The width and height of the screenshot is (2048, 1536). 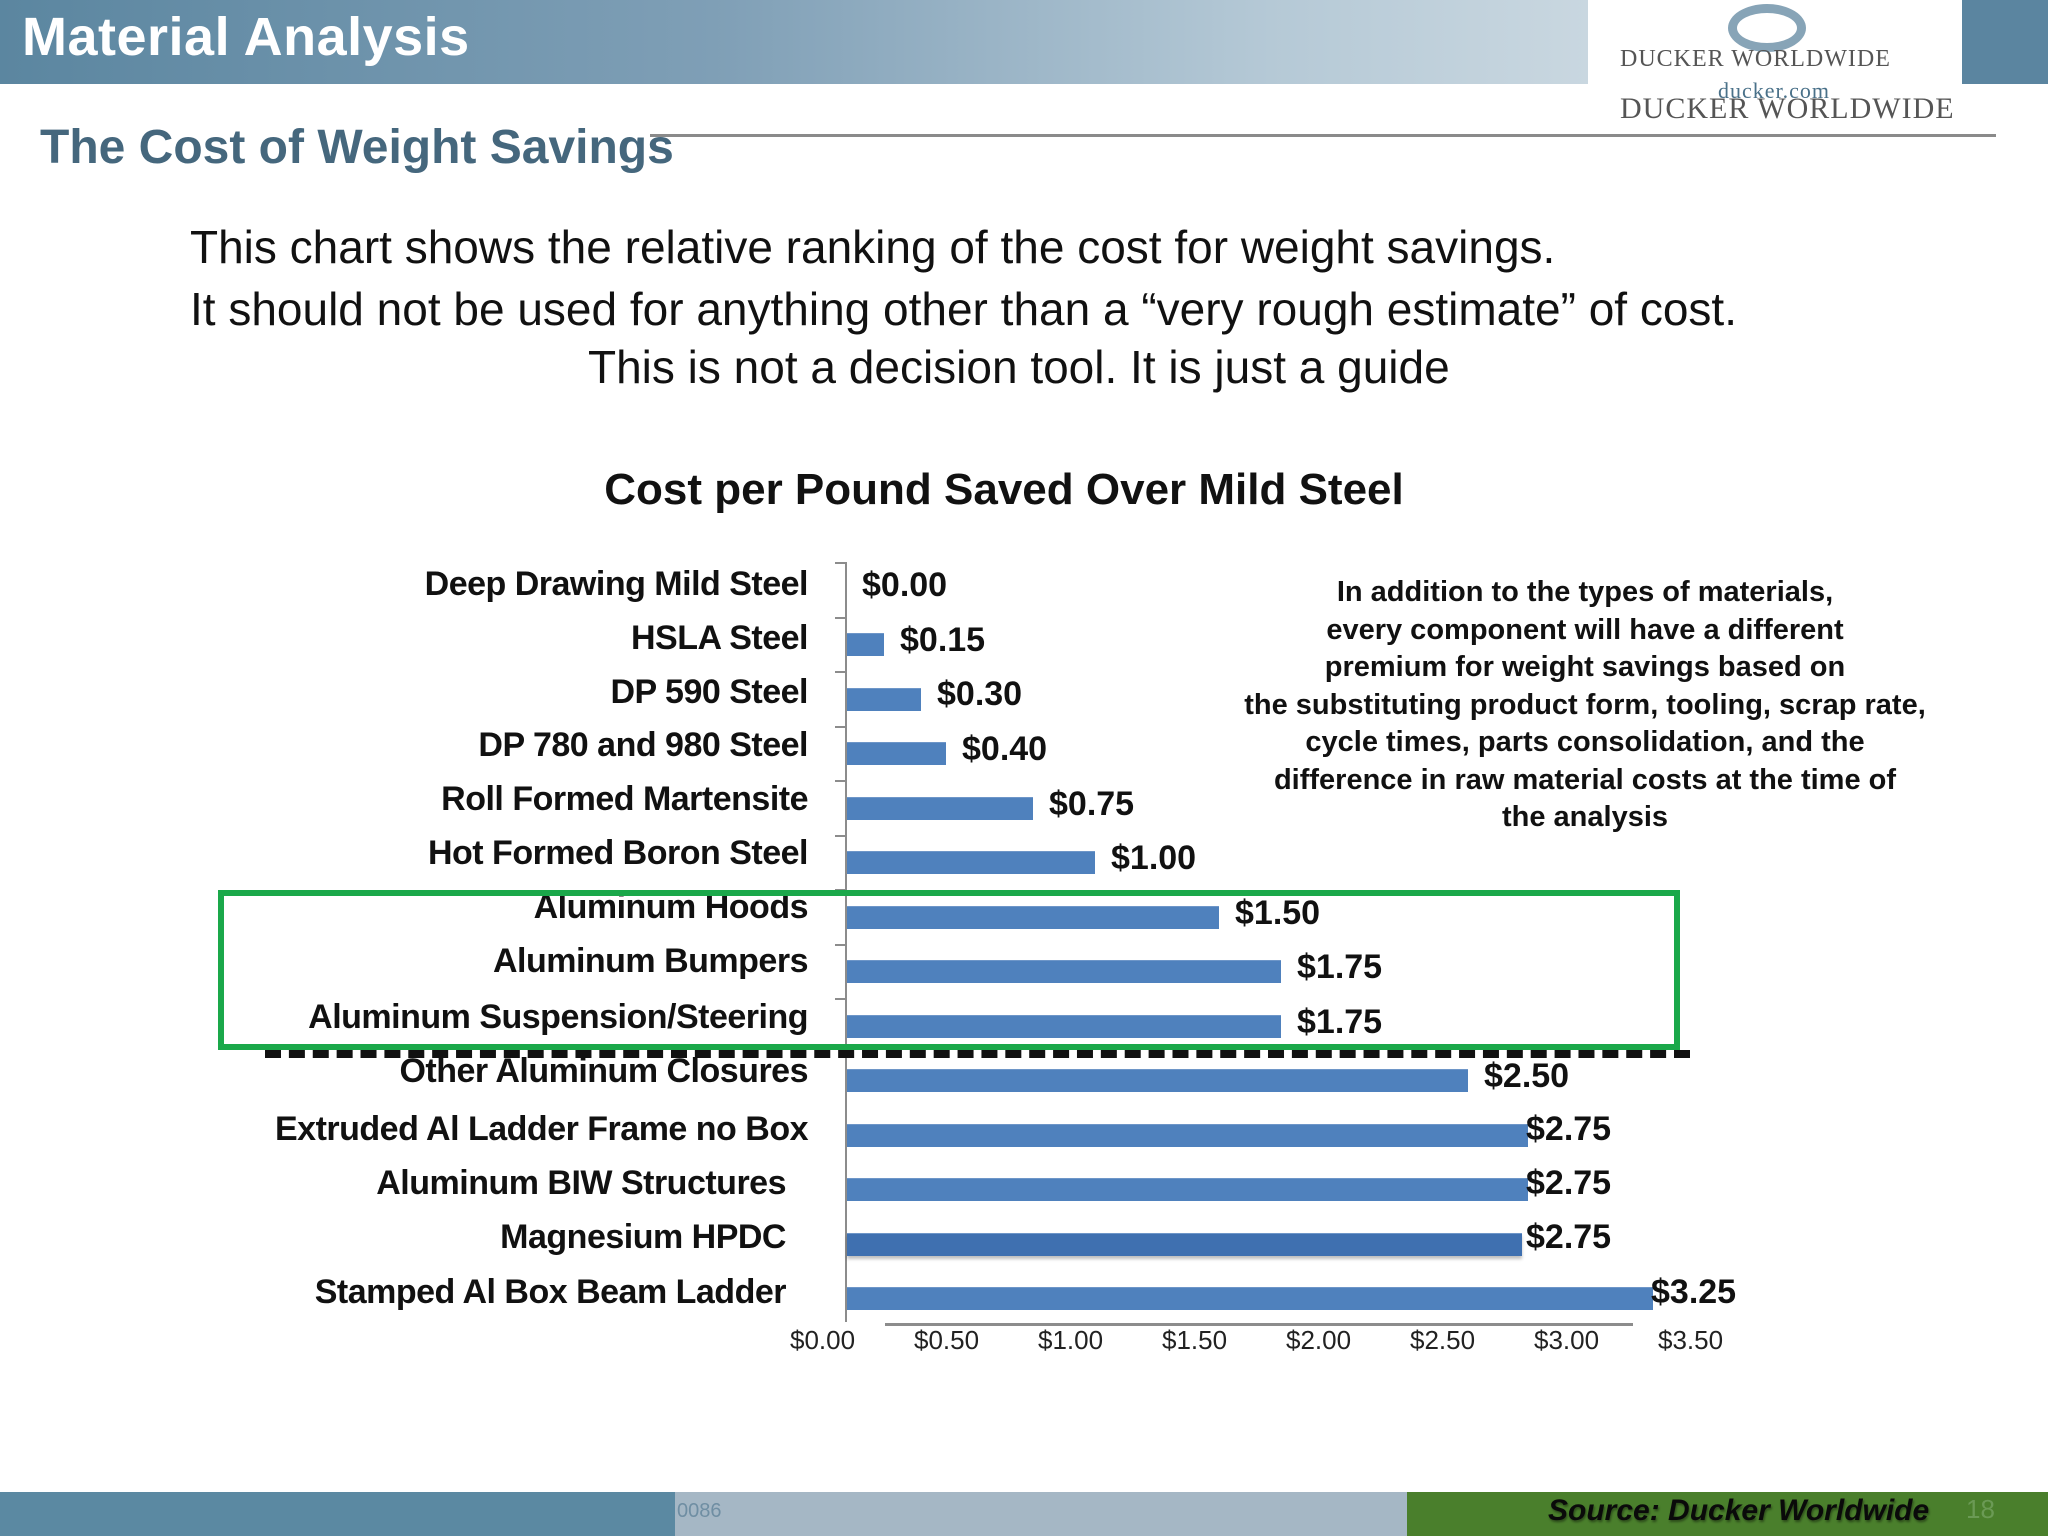 What do you see at coordinates (1319, 1340) in the screenshot?
I see `x-tick-label: $2.00` at bounding box center [1319, 1340].